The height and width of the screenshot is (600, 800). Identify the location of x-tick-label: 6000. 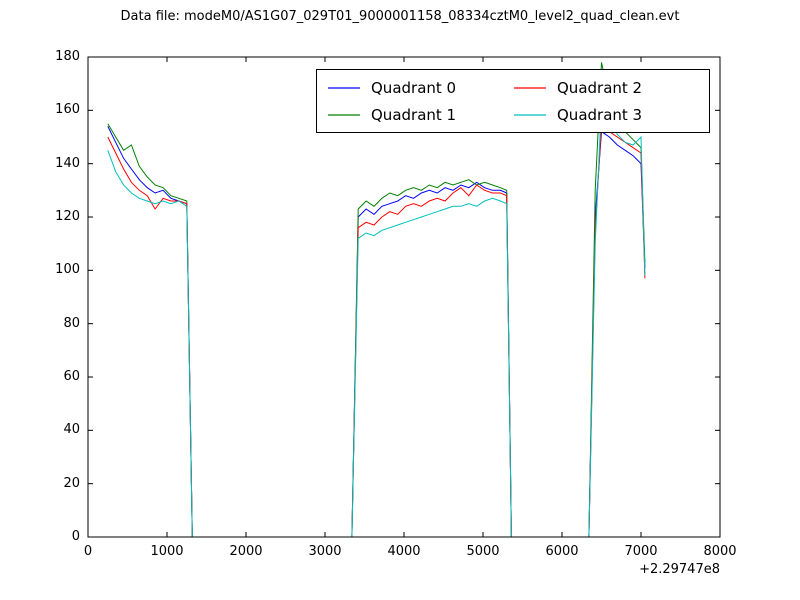
(562, 551).